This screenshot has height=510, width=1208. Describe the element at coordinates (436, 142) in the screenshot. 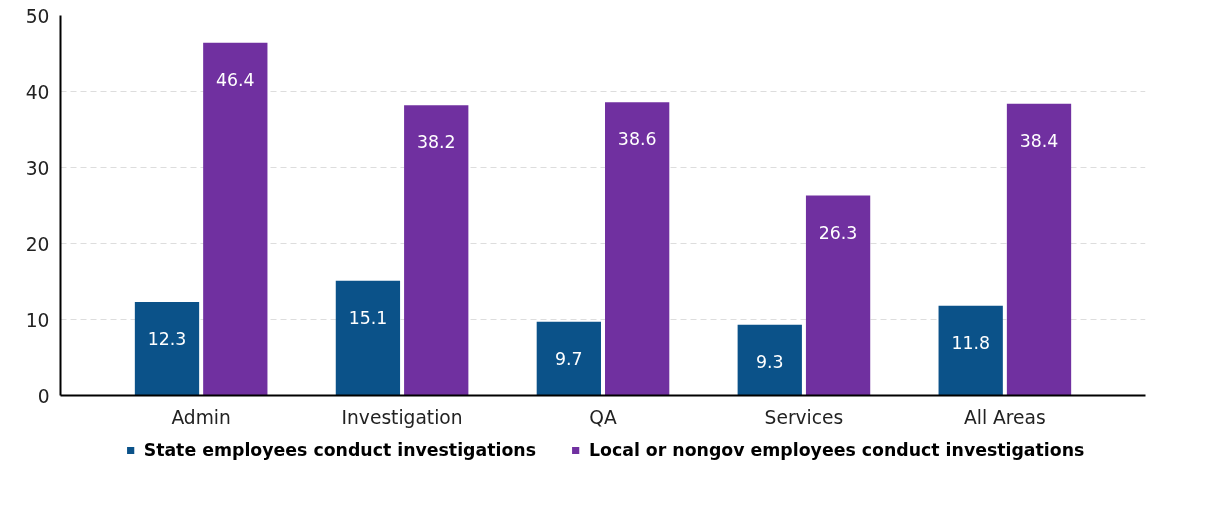

I see `data-label: 38.2` at that location.